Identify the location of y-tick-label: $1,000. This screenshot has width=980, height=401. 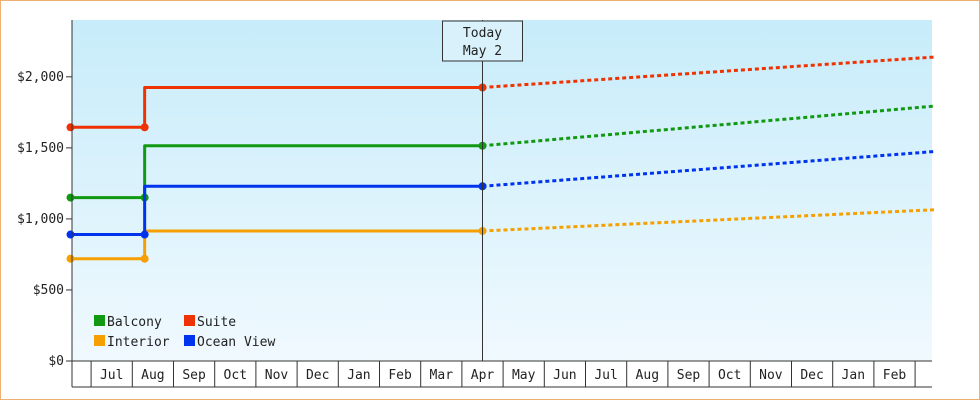
(40, 219).